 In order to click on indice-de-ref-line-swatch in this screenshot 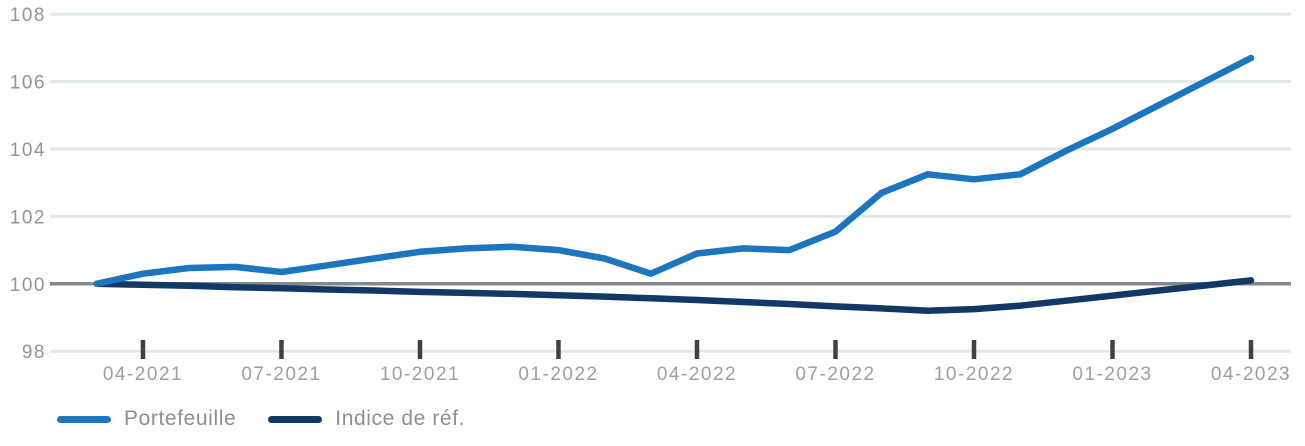, I will do `click(295, 419)`.